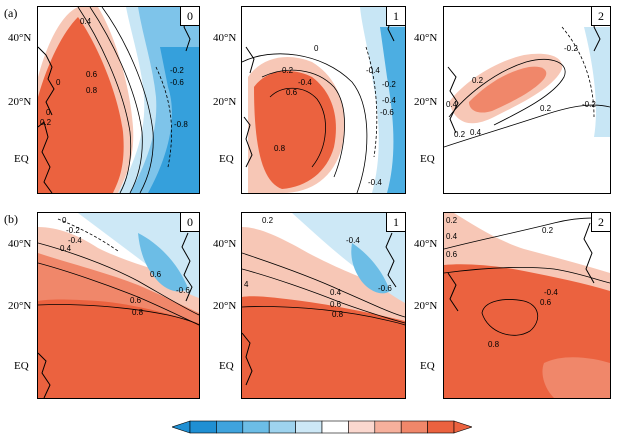 The width and height of the screenshot is (633, 447). Describe the element at coordinates (462, 427) in the screenshot. I see `colorbar-arrow-high` at that location.